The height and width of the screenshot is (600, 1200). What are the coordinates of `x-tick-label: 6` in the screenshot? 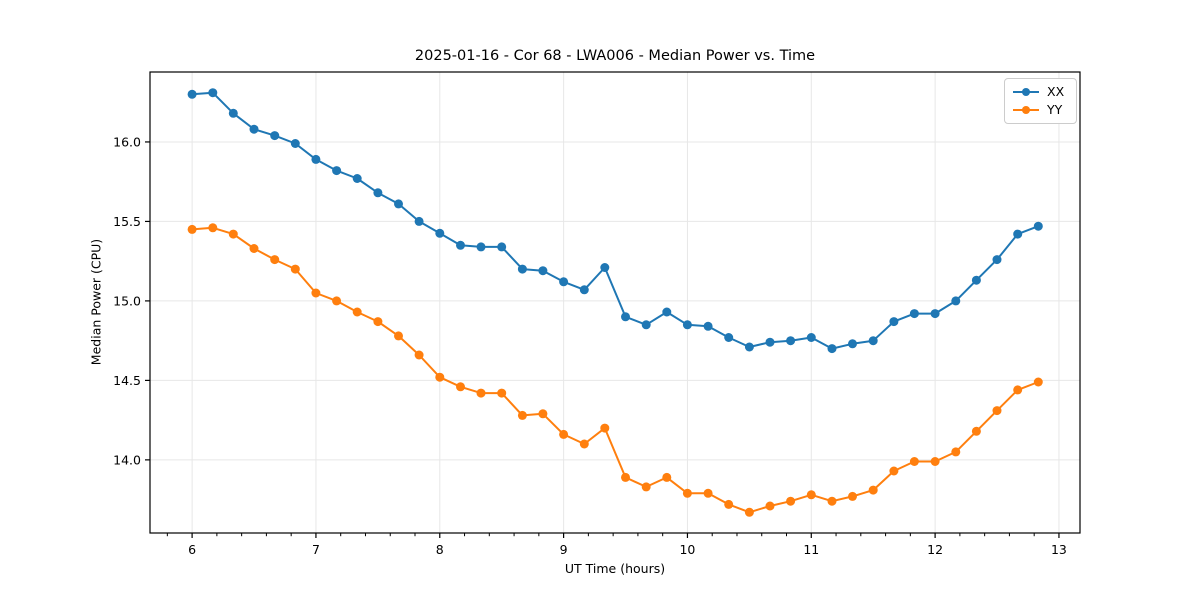 It's located at (192, 549).